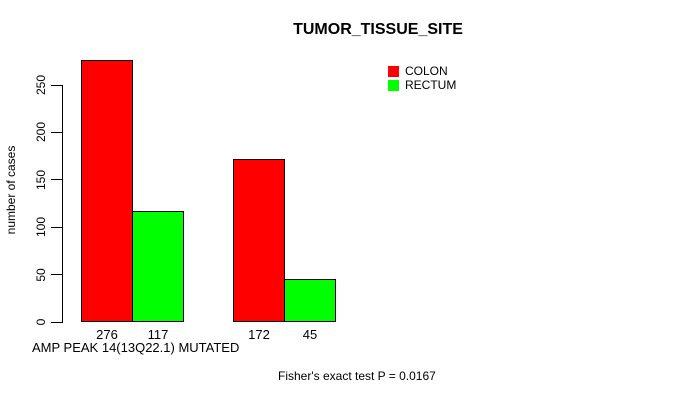 The height and width of the screenshot is (400, 690). I want to click on y-tick-label: 200, so click(41, 132).